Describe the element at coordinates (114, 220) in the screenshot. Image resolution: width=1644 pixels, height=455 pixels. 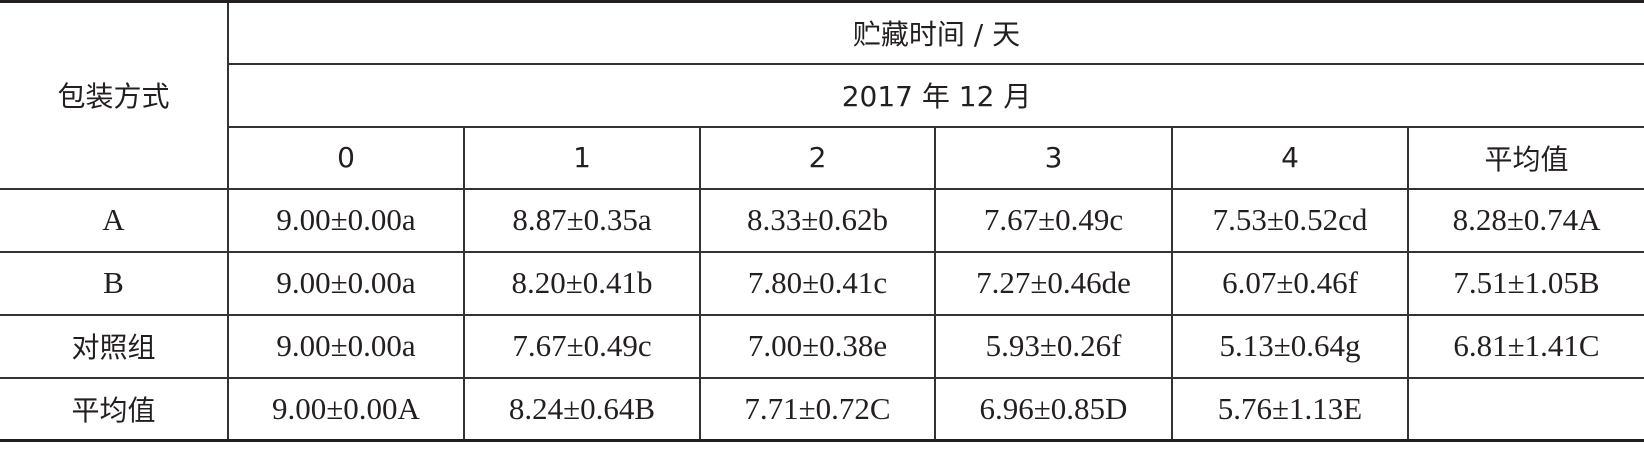
I see `row-label: A` at that location.